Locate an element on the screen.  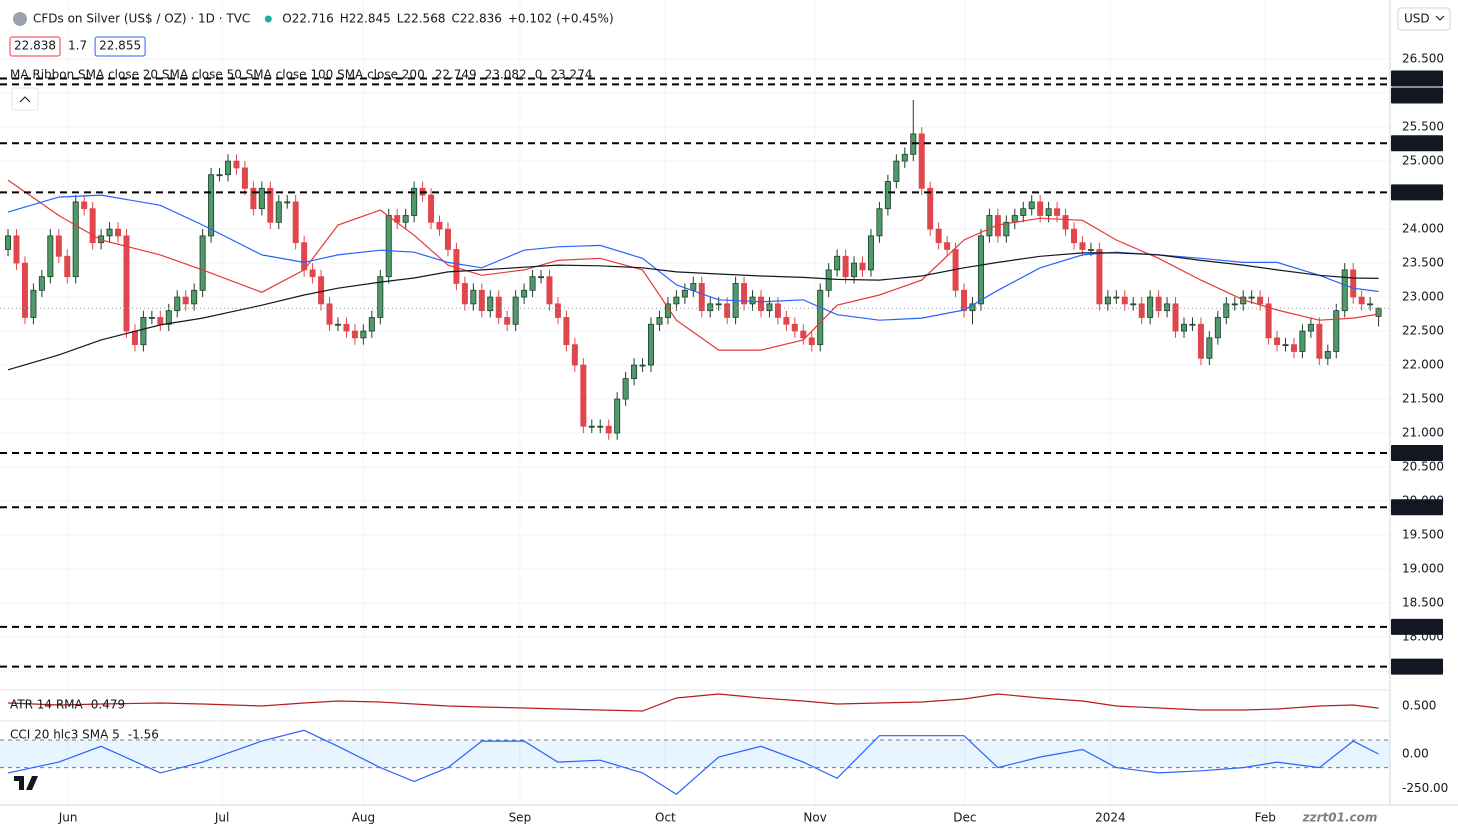
ohlc-label: C is located at coordinates (455, 19).